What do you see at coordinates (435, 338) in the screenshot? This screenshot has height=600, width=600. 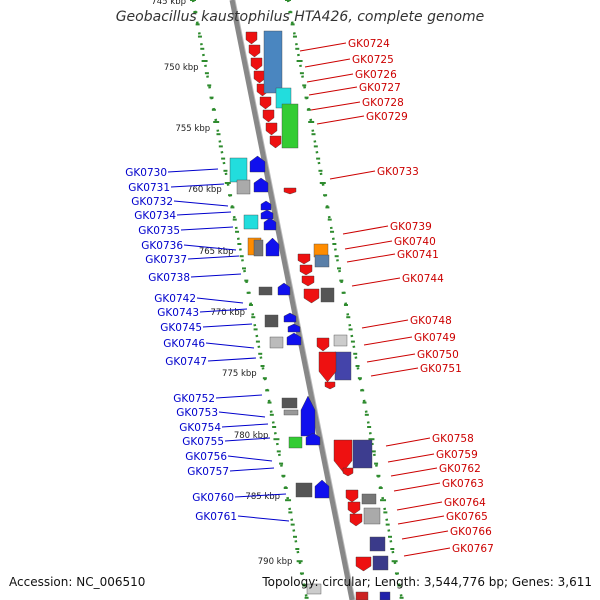 I see `gene-label-minus: GK0749` at bounding box center [435, 338].